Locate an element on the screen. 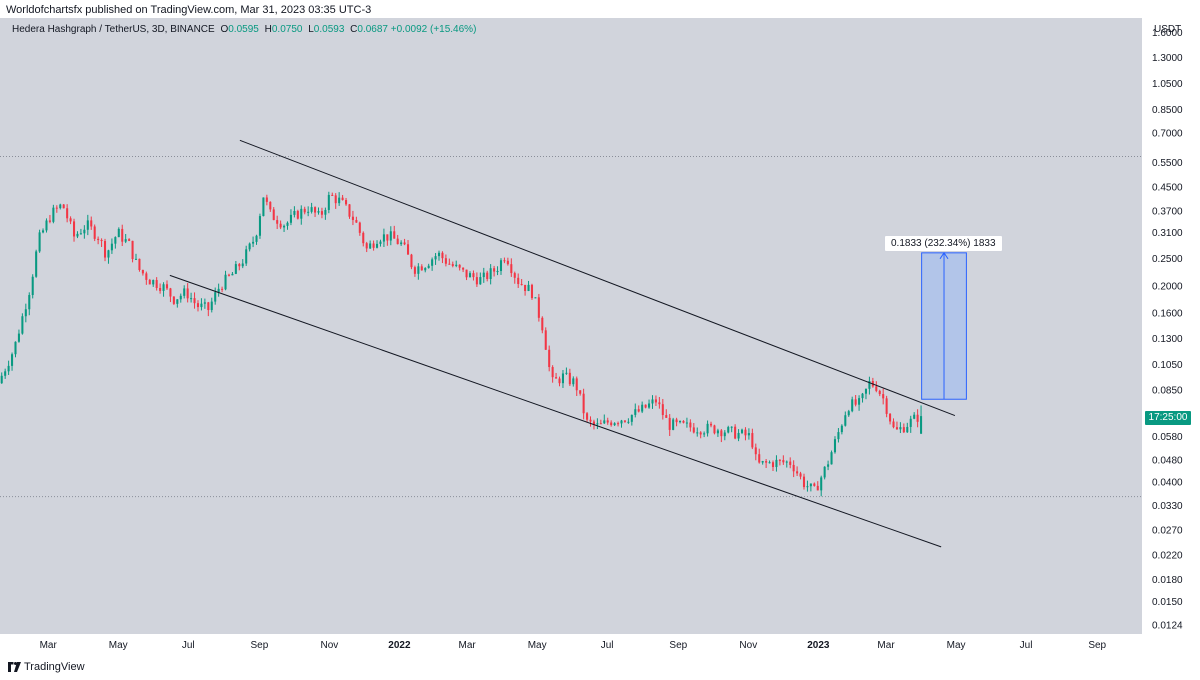  price-range-measure is located at coordinates (944, 325).